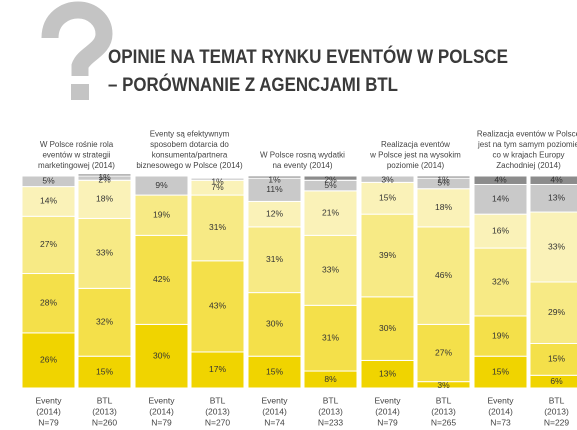 The image size is (577, 430). Describe the element at coordinates (253, 85) in the screenshot. I see `chart-title: – PORÓWNANIE Z AGENCJAMI BTL` at that location.